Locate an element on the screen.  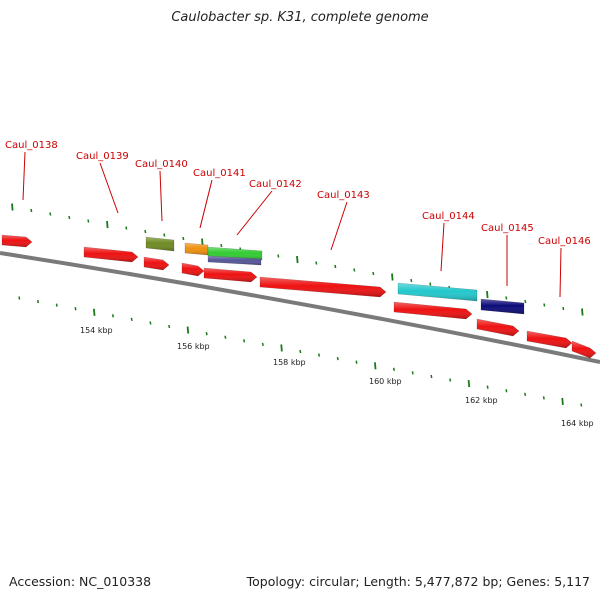
olive-feature-shade is located at coordinates (160, 244).